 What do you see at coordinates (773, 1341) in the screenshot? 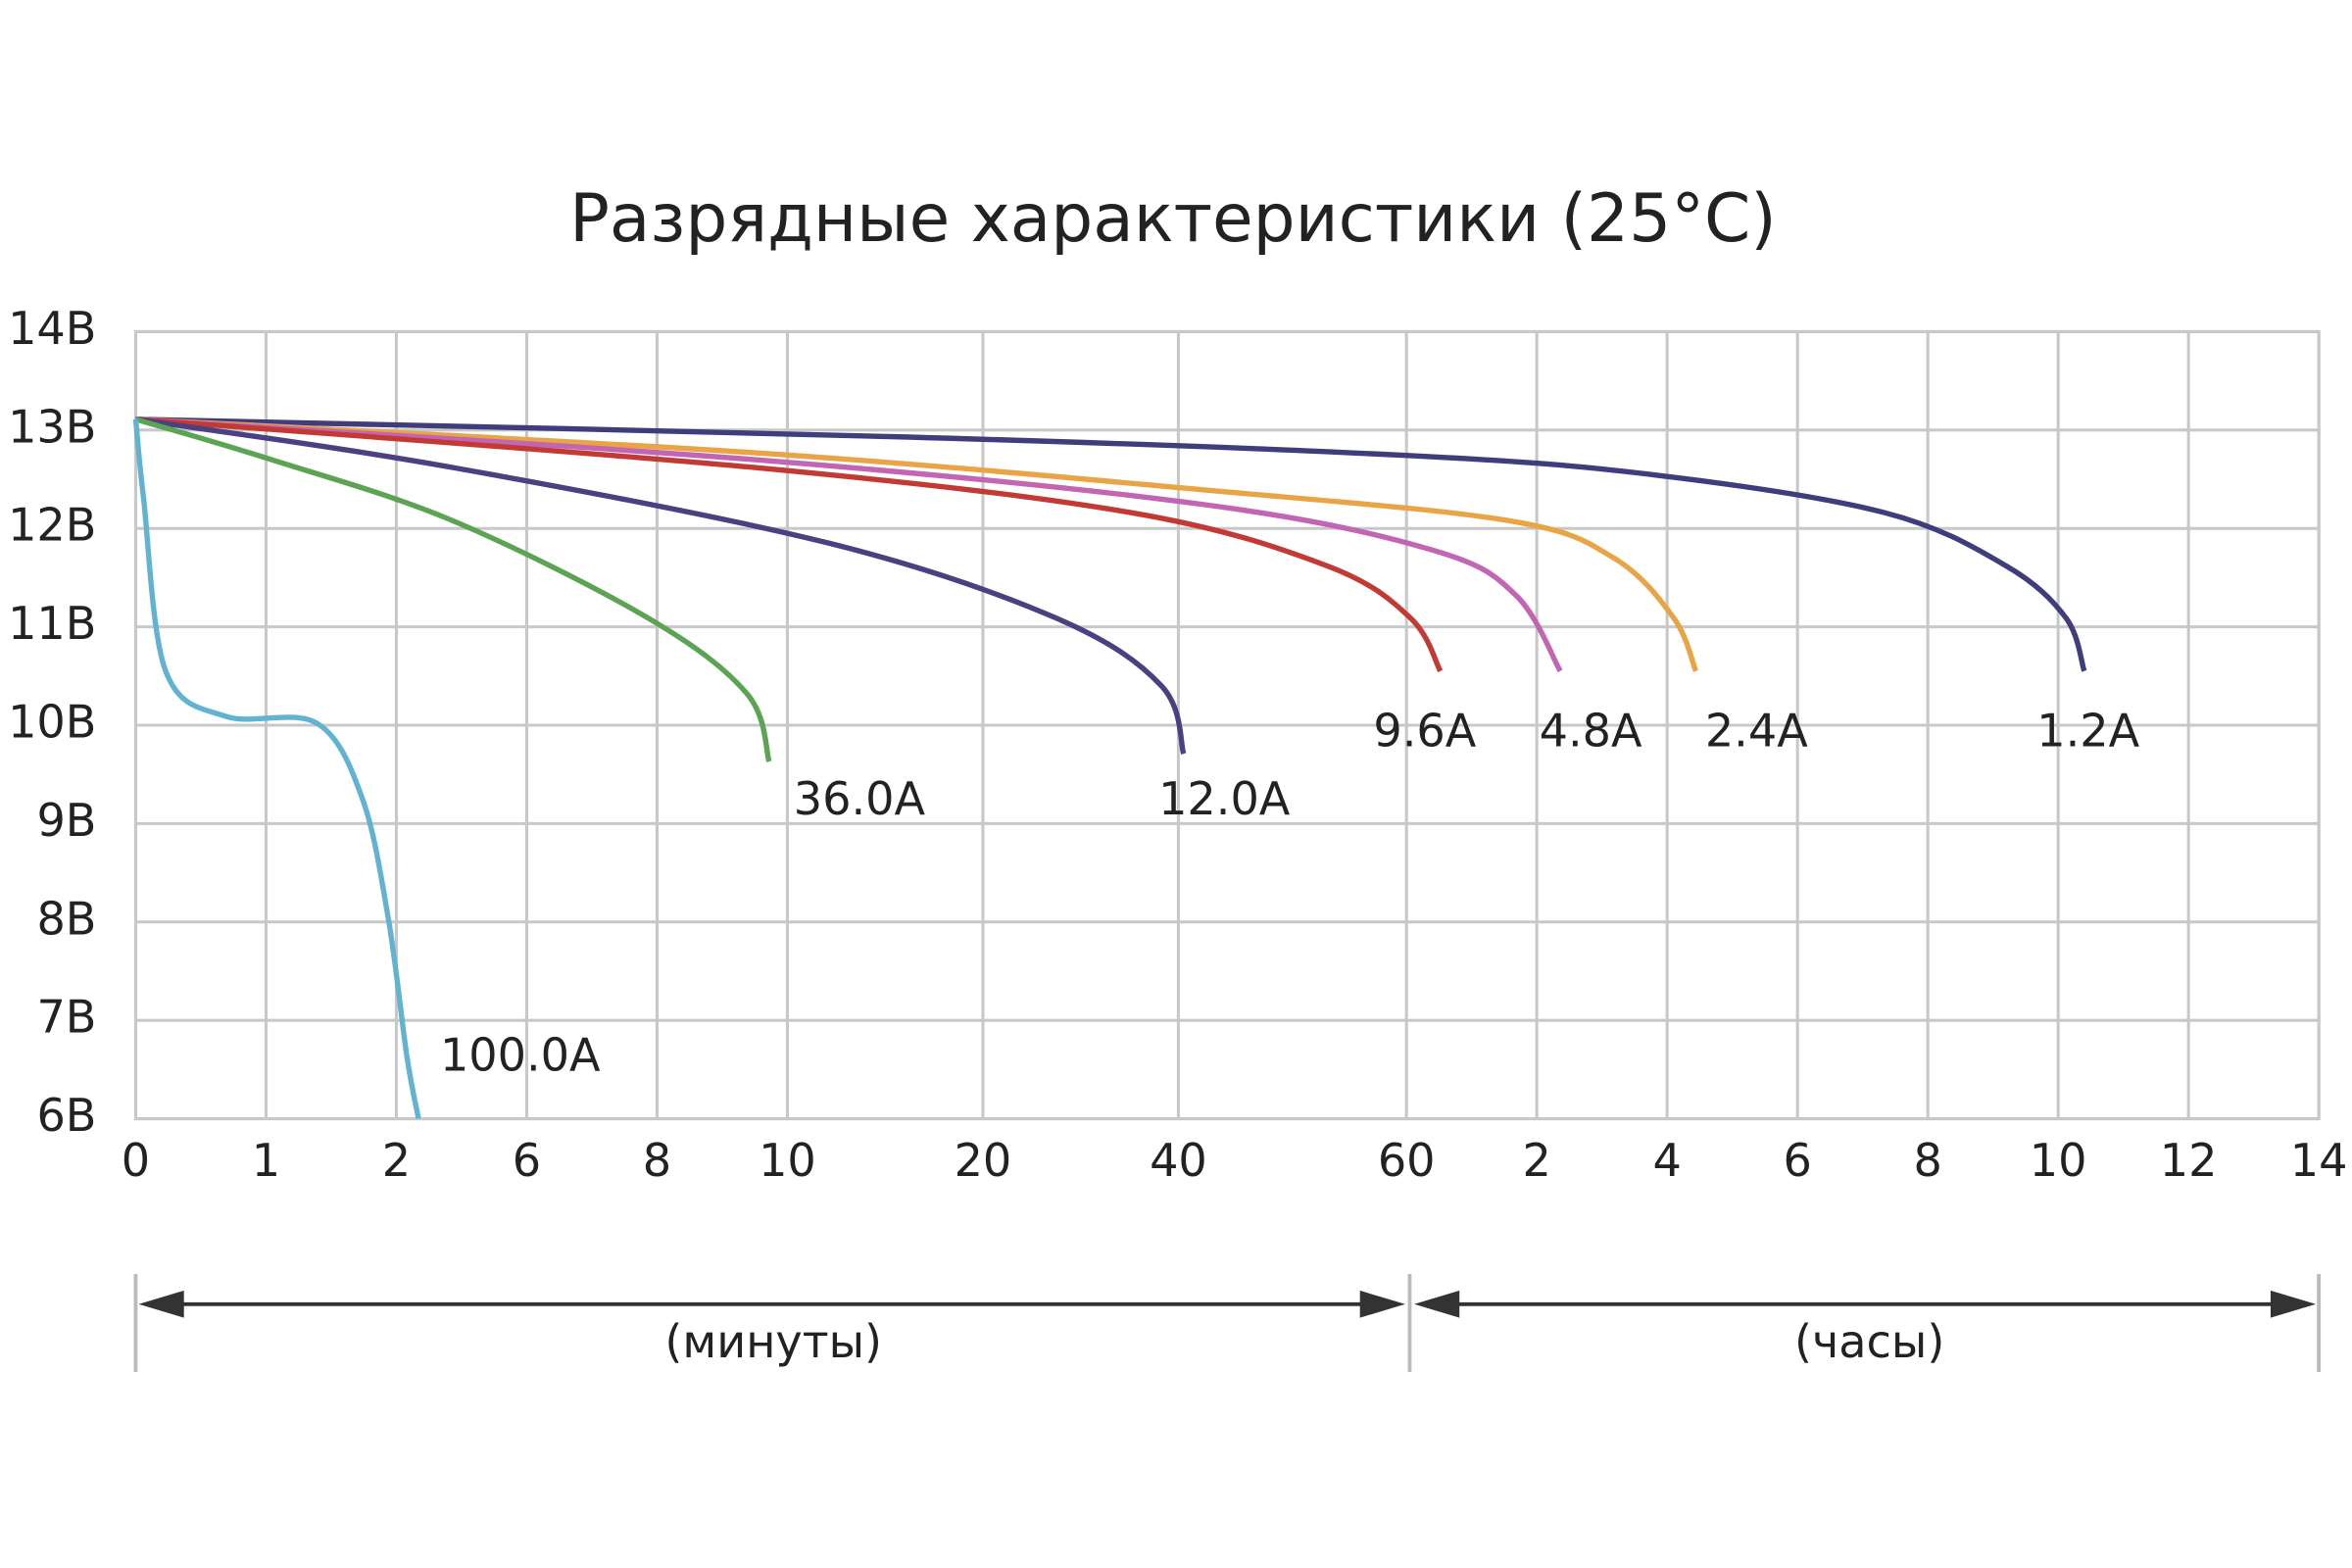
I see `minutes-label: (минуты)` at bounding box center [773, 1341].